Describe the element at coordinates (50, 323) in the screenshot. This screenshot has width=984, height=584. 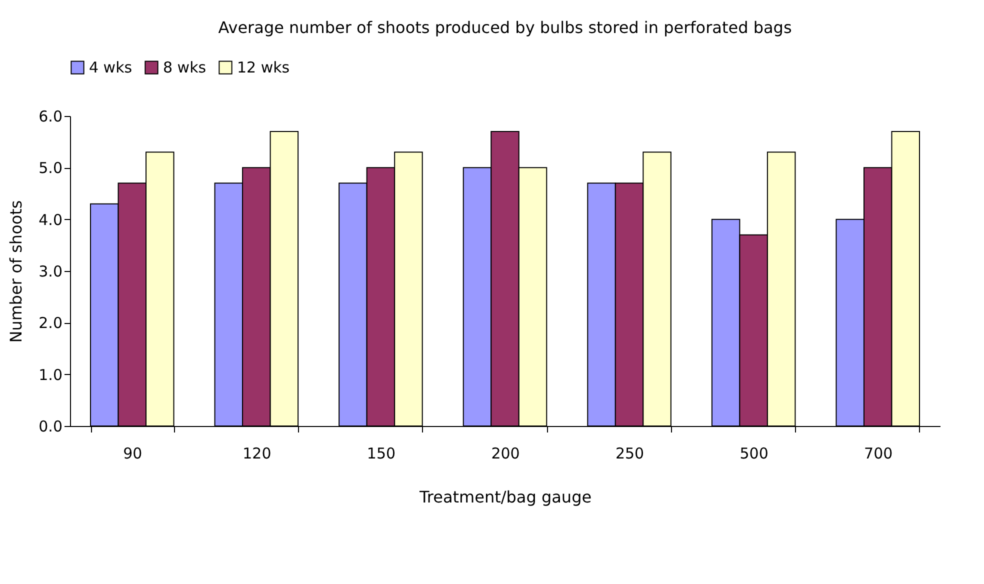
I see `y-tick-label: 2.0` at that location.